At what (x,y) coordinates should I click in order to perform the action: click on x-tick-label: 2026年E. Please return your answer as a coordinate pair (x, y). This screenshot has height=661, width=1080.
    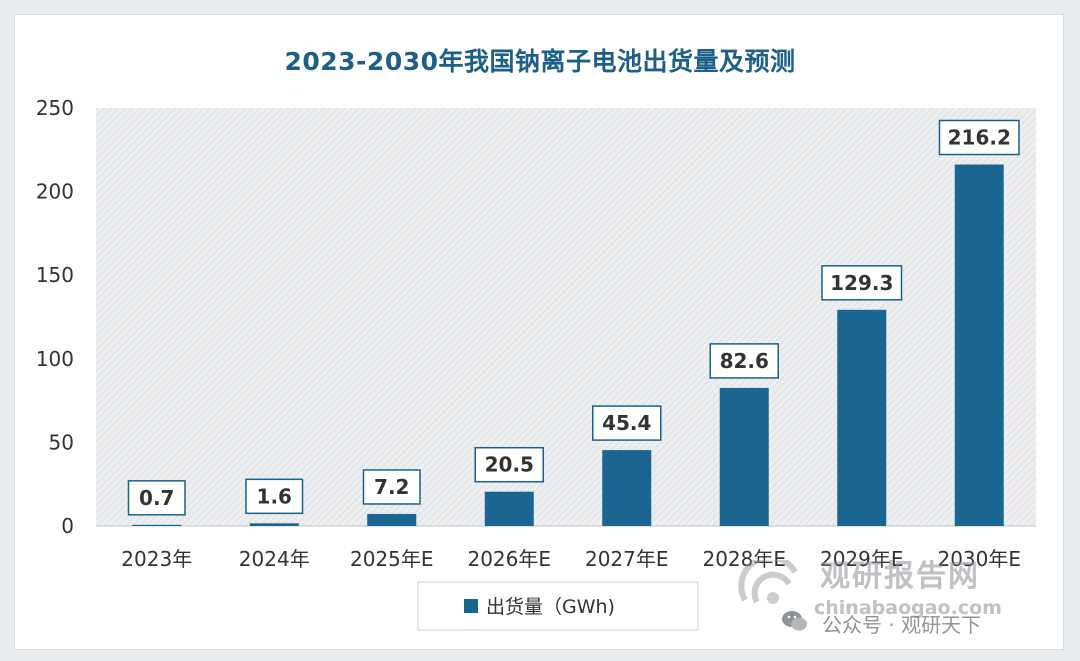
    Looking at the image, I should click on (509, 559).